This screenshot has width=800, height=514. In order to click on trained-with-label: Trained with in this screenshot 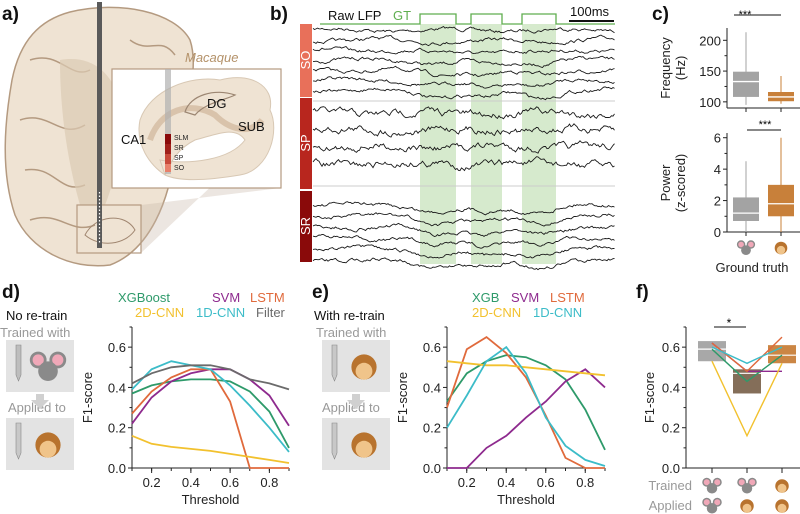, I will do `click(351, 332)`.